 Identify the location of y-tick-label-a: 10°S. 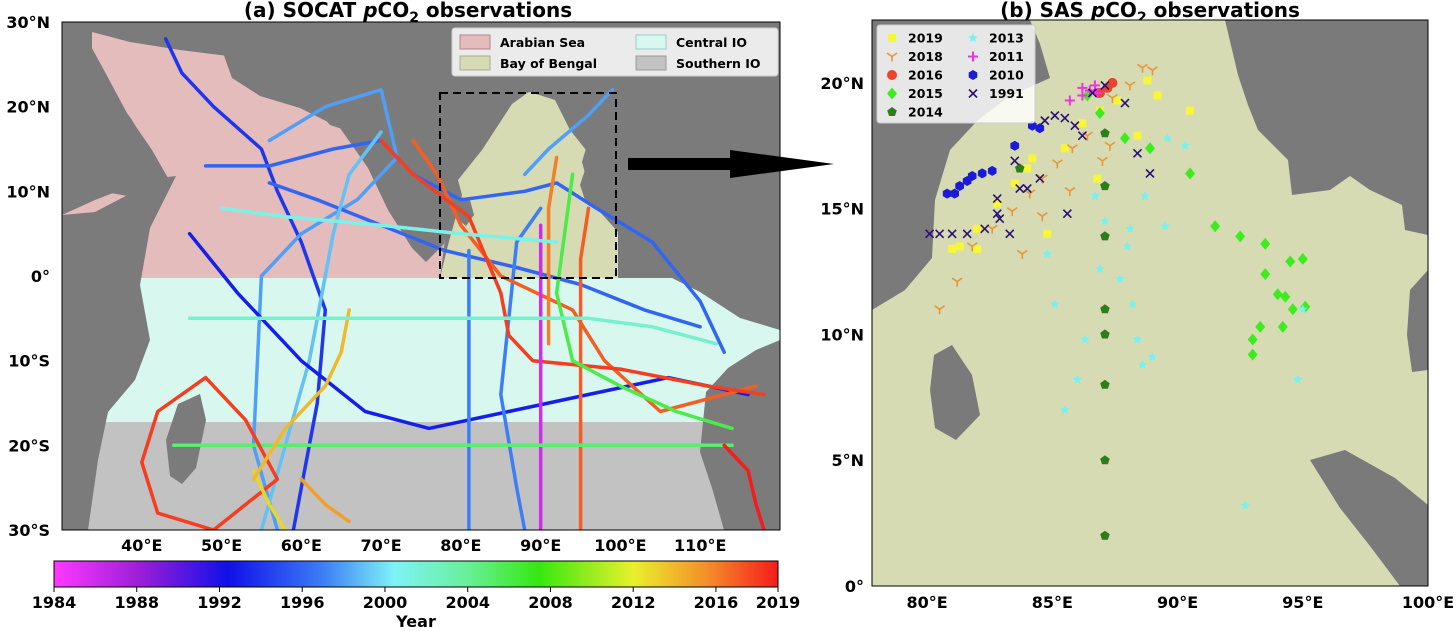
(29, 361).